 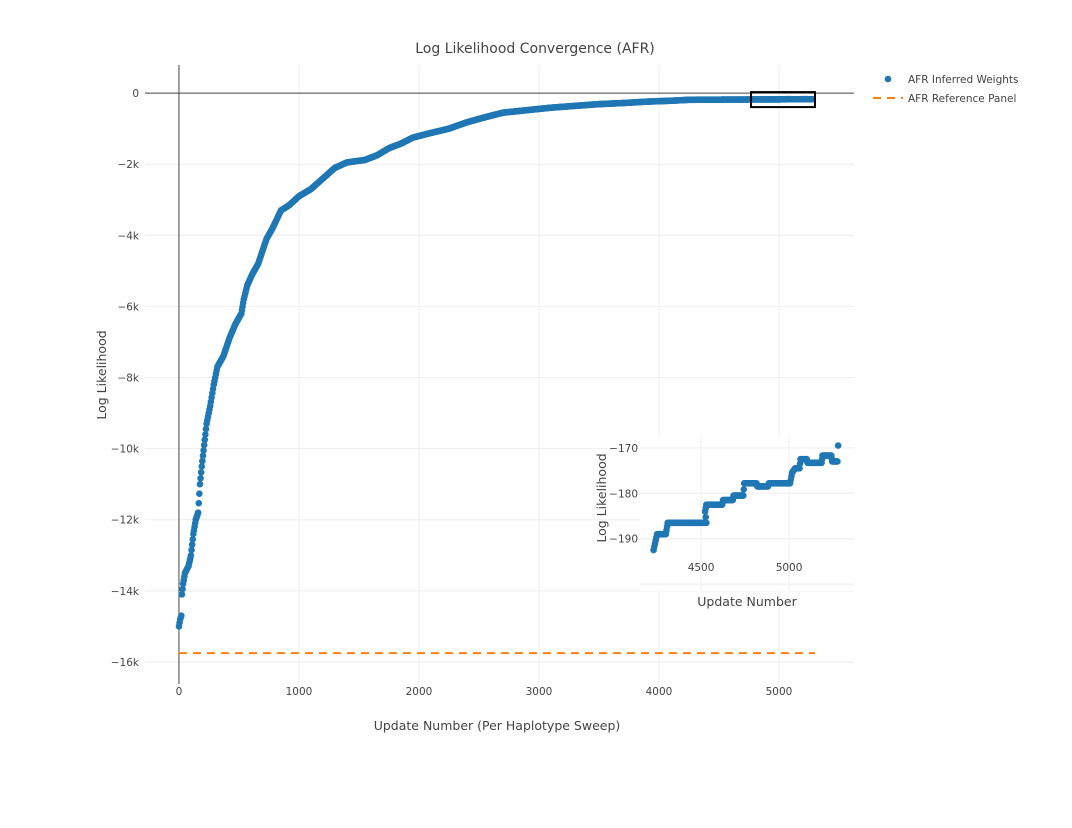 What do you see at coordinates (497, 725) in the screenshot?
I see `x-axis-label: Update Number (Per Haplotype Sweep)` at bounding box center [497, 725].